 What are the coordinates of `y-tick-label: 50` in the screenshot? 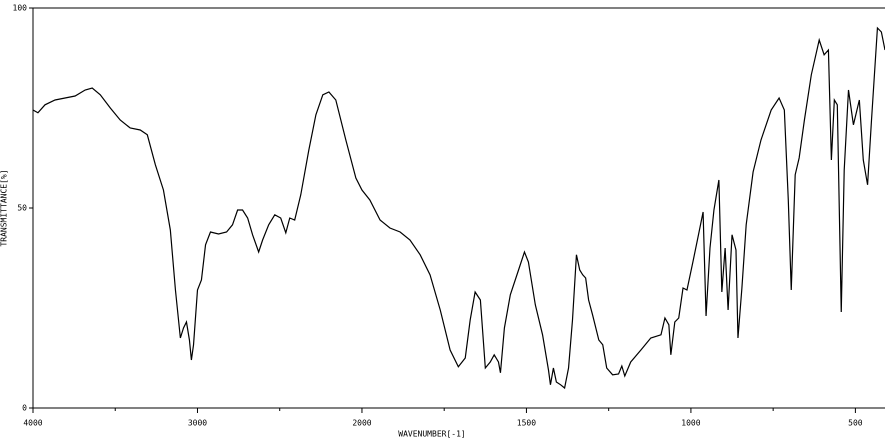 It's located at (22, 208).